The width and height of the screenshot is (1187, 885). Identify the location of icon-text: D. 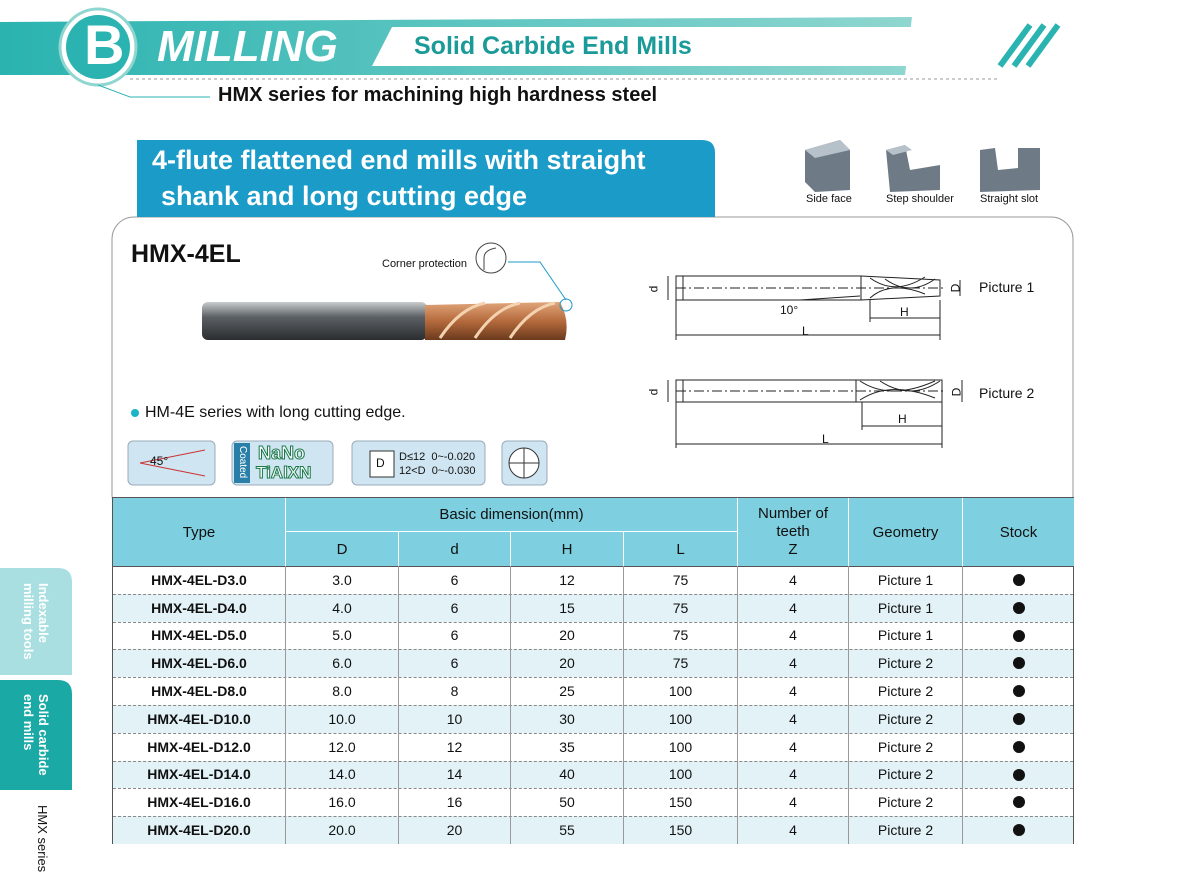
(380, 463).